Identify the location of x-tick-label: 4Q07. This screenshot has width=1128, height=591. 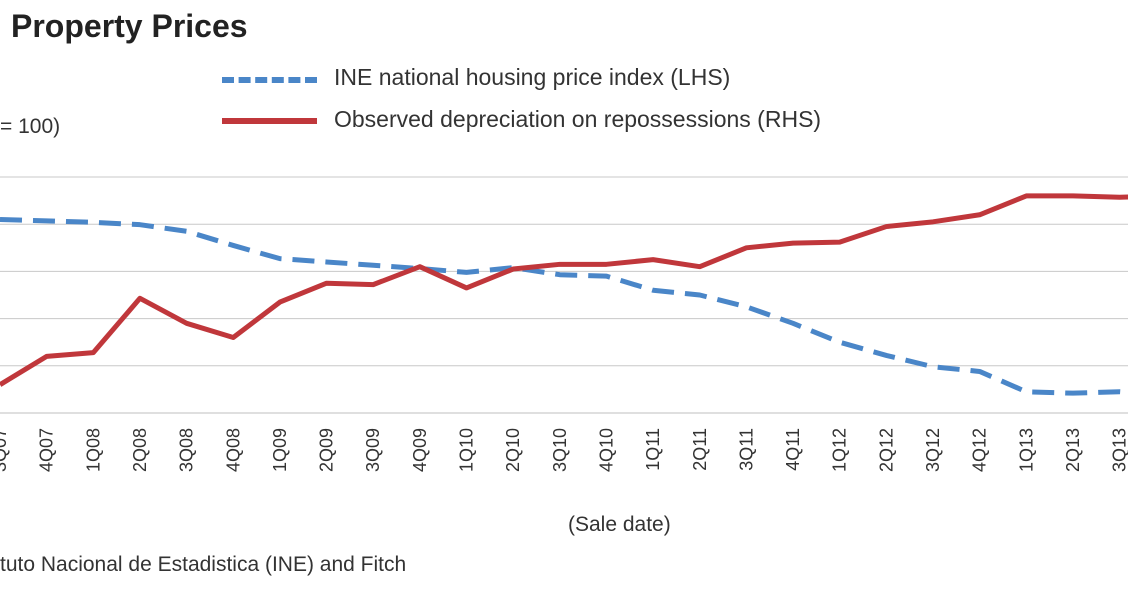
(47, 450).